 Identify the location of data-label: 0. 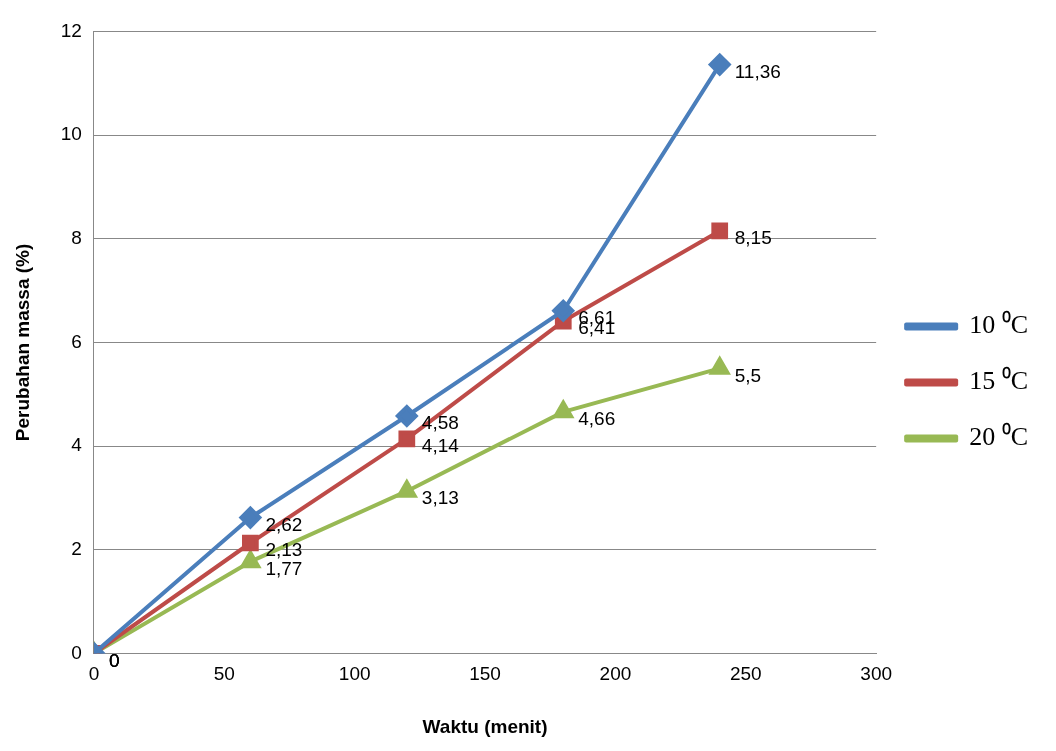
(114, 660).